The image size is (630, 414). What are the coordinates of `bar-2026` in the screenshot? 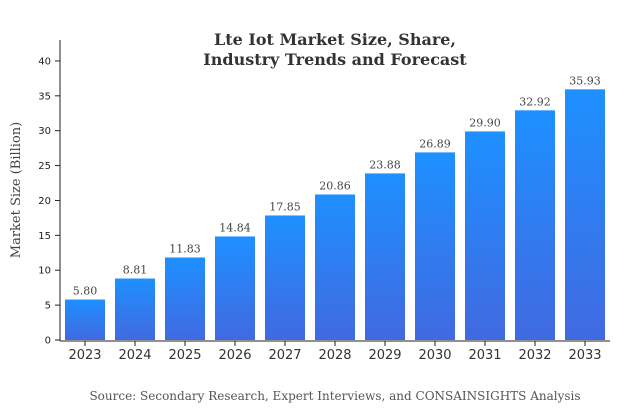 It's located at (235, 288).